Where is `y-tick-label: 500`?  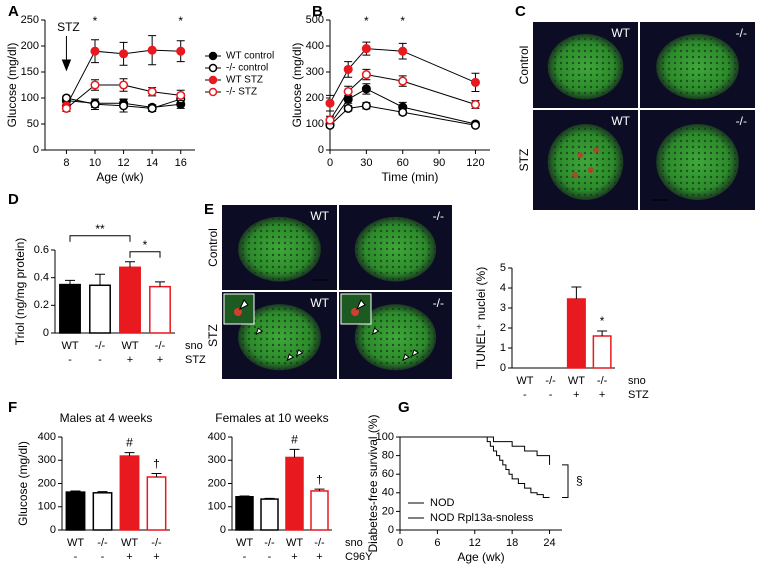
y-tick-label: 500 is located at coordinates (315, 20).